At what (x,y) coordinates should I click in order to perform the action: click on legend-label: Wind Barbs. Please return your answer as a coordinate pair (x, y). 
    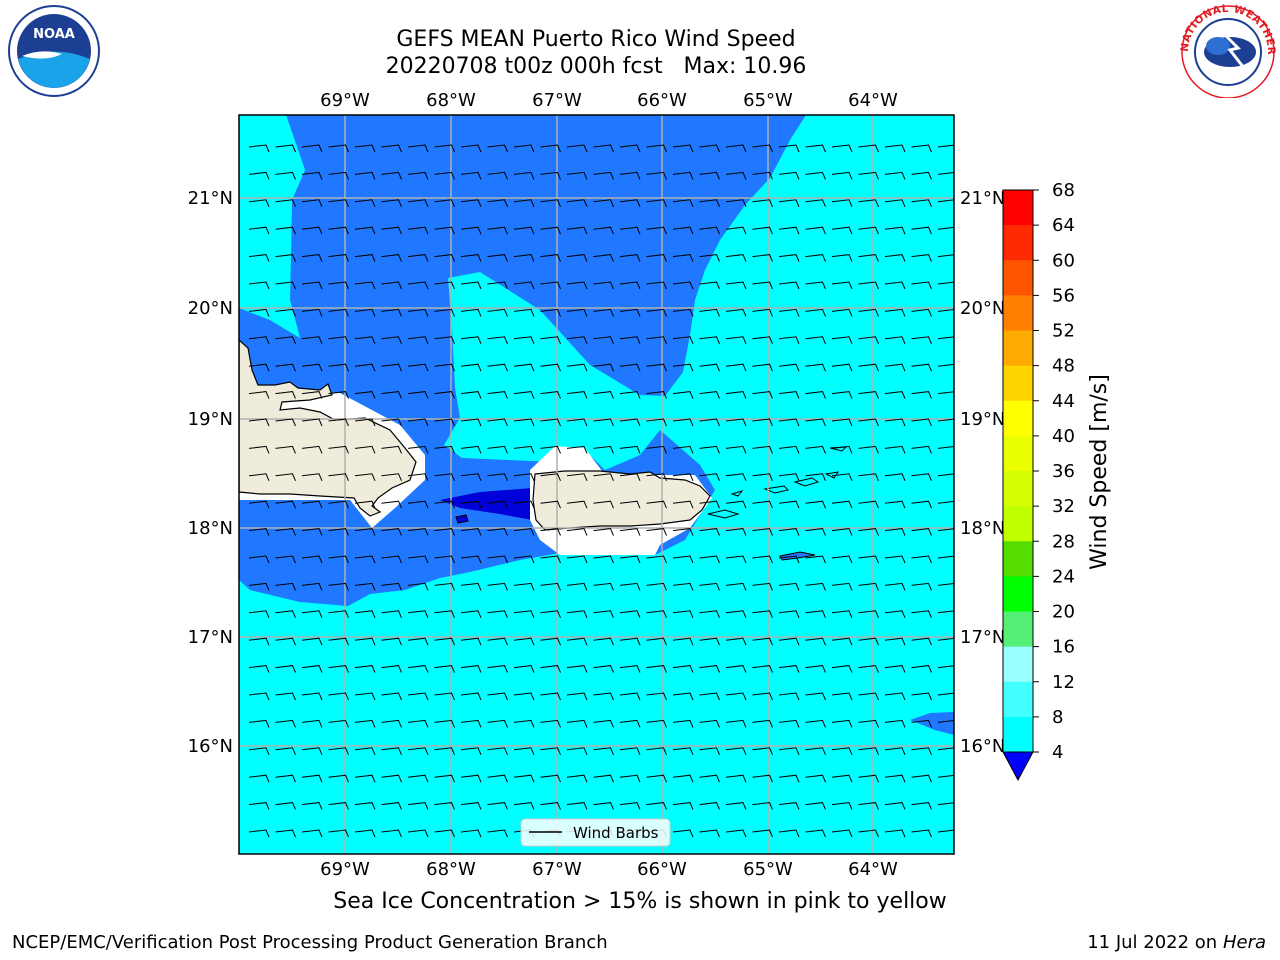
    Looking at the image, I should click on (616, 833).